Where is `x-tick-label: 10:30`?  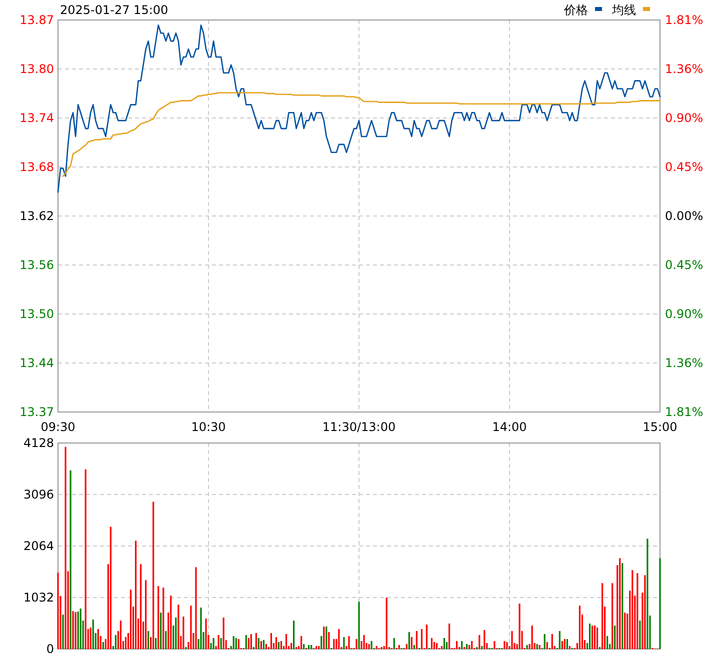
x-tick-label: 10:30 is located at coordinates (208, 427).